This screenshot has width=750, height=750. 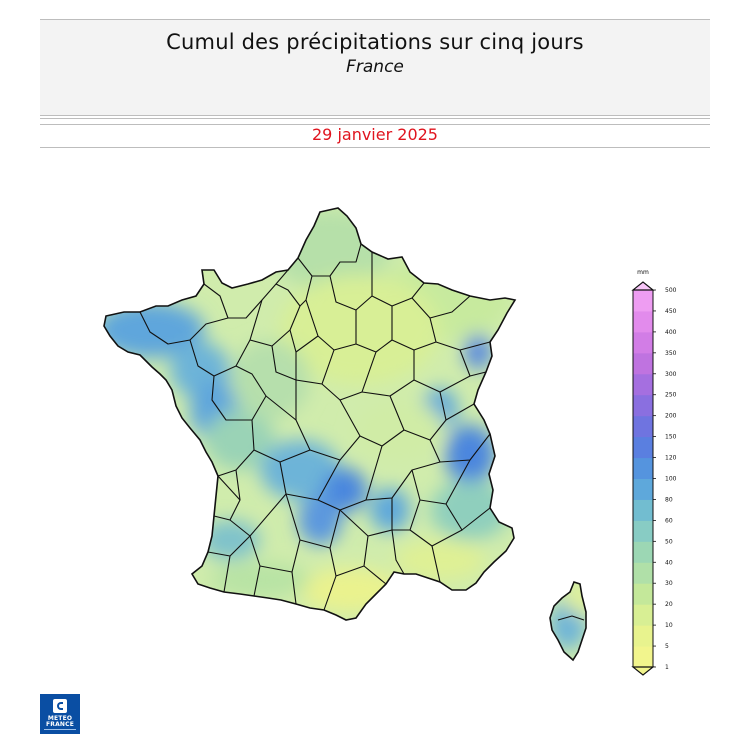 I want to click on logo-mark-icon, so click(x=60, y=706).